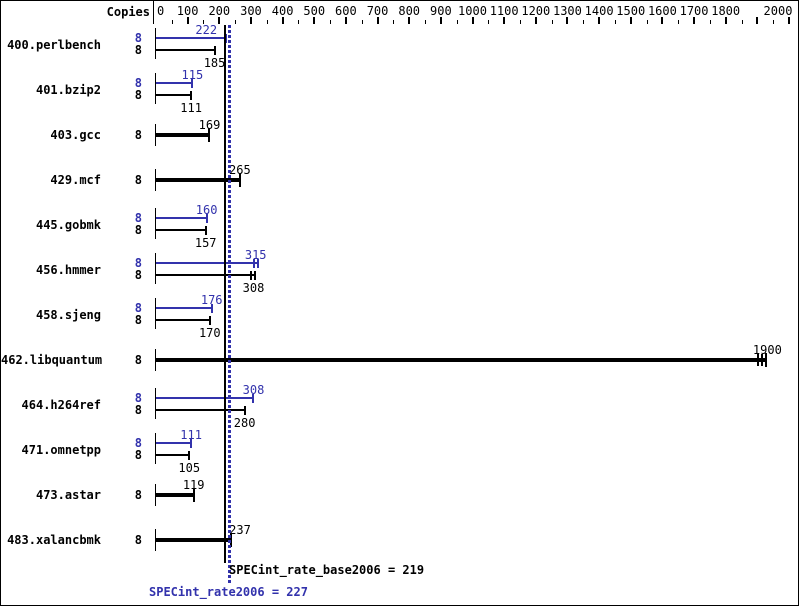 The height and width of the screenshot is (606, 799). Describe the element at coordinates (567, 11) in the screenshot. I see `axis-label-1300: 1300` at that location.